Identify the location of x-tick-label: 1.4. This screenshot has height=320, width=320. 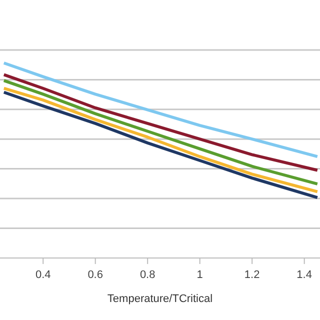
(304, 274).